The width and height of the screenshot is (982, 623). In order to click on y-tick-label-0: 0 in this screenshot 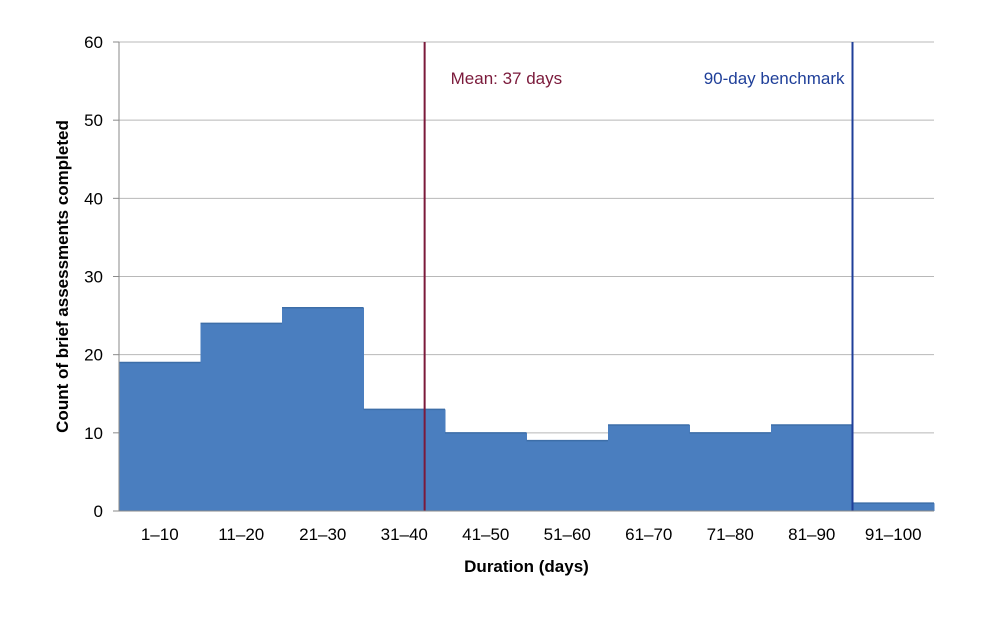, I will do `click(98, 511)`.